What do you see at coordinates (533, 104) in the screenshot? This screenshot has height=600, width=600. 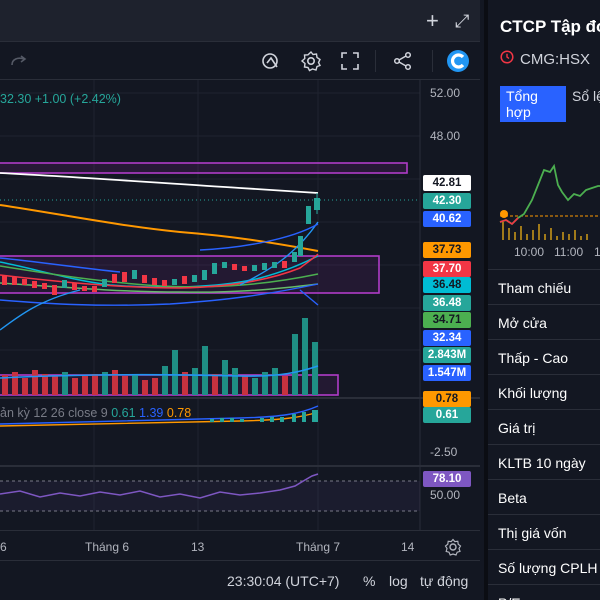 I see `tab-summary: Tổng hợp` at bounding box center [533, 104].